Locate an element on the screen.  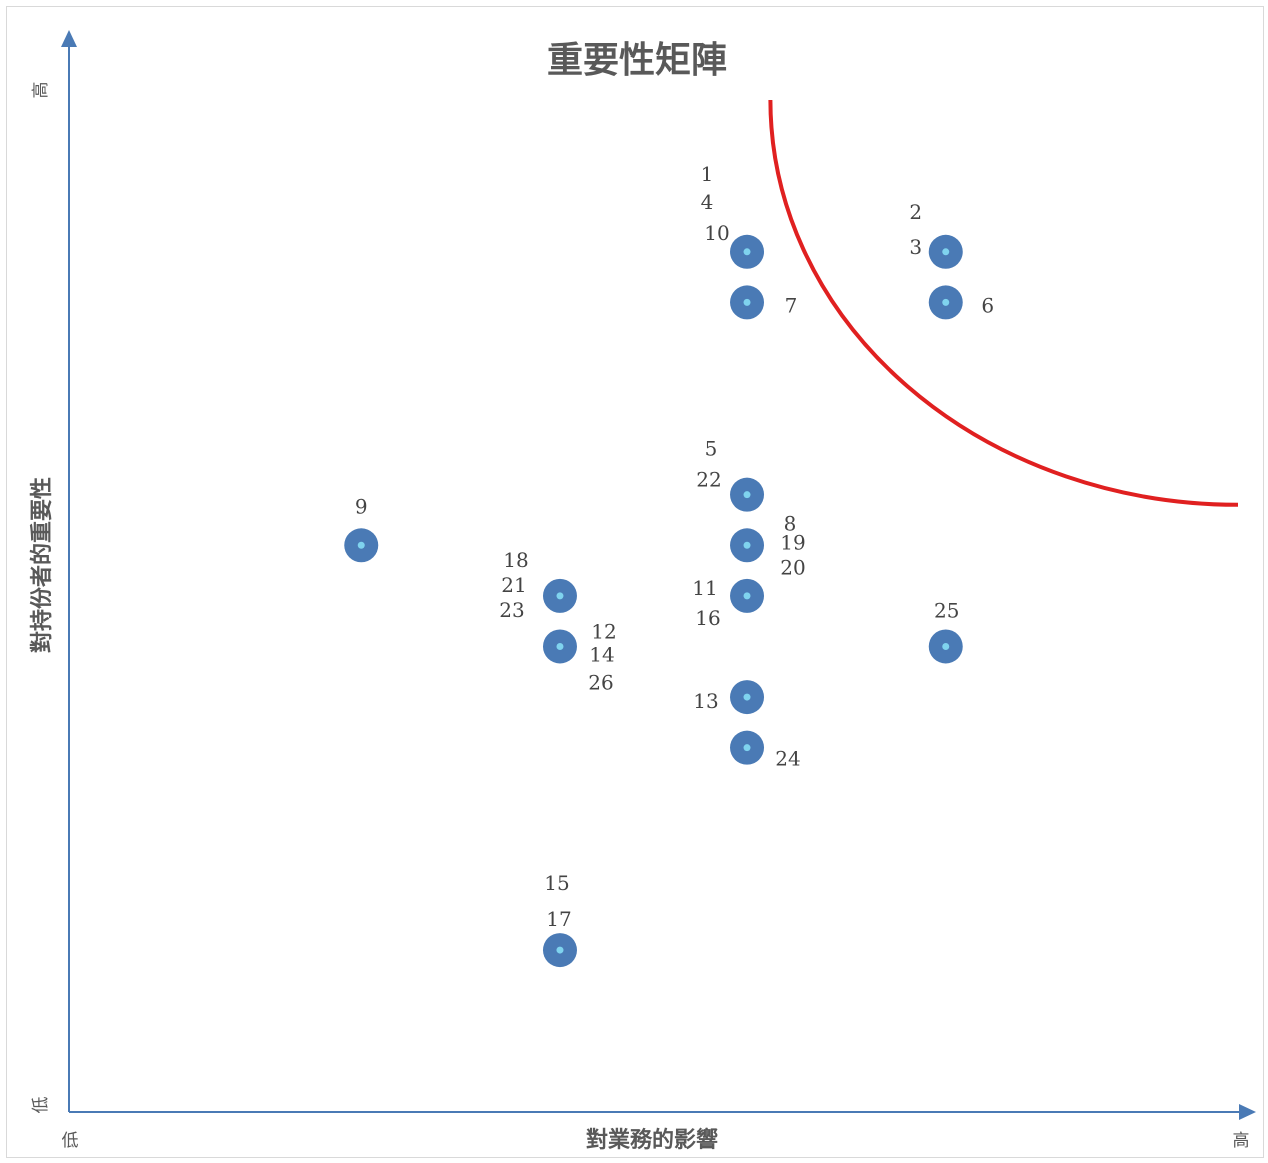
point-label: 24 is located at coordinates (787, 759).